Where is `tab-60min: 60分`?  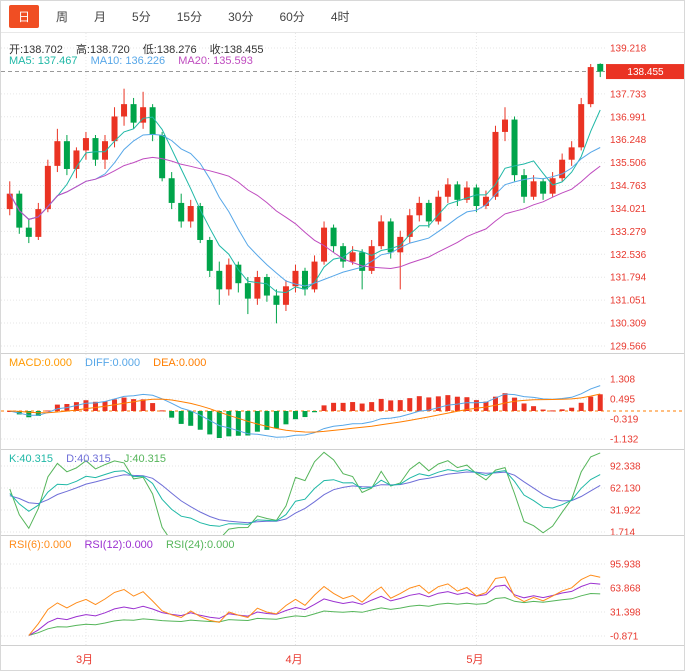 tab-60min: 60分 is located at coordinates (292, 17).